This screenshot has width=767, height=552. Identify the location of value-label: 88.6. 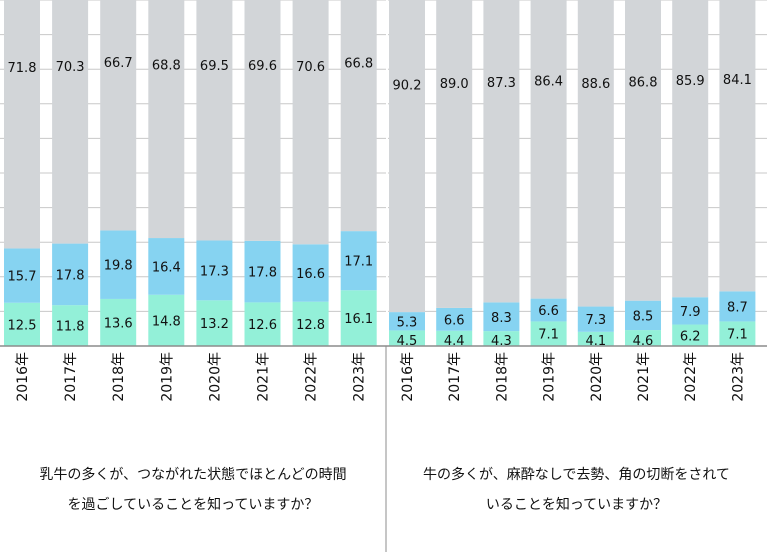
(595, 84).